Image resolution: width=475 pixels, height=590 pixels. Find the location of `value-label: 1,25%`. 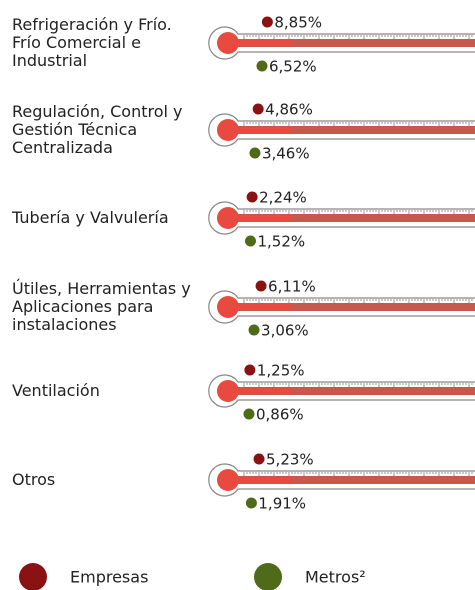

value-label: 1,25% is located at coordinates (281, 371).